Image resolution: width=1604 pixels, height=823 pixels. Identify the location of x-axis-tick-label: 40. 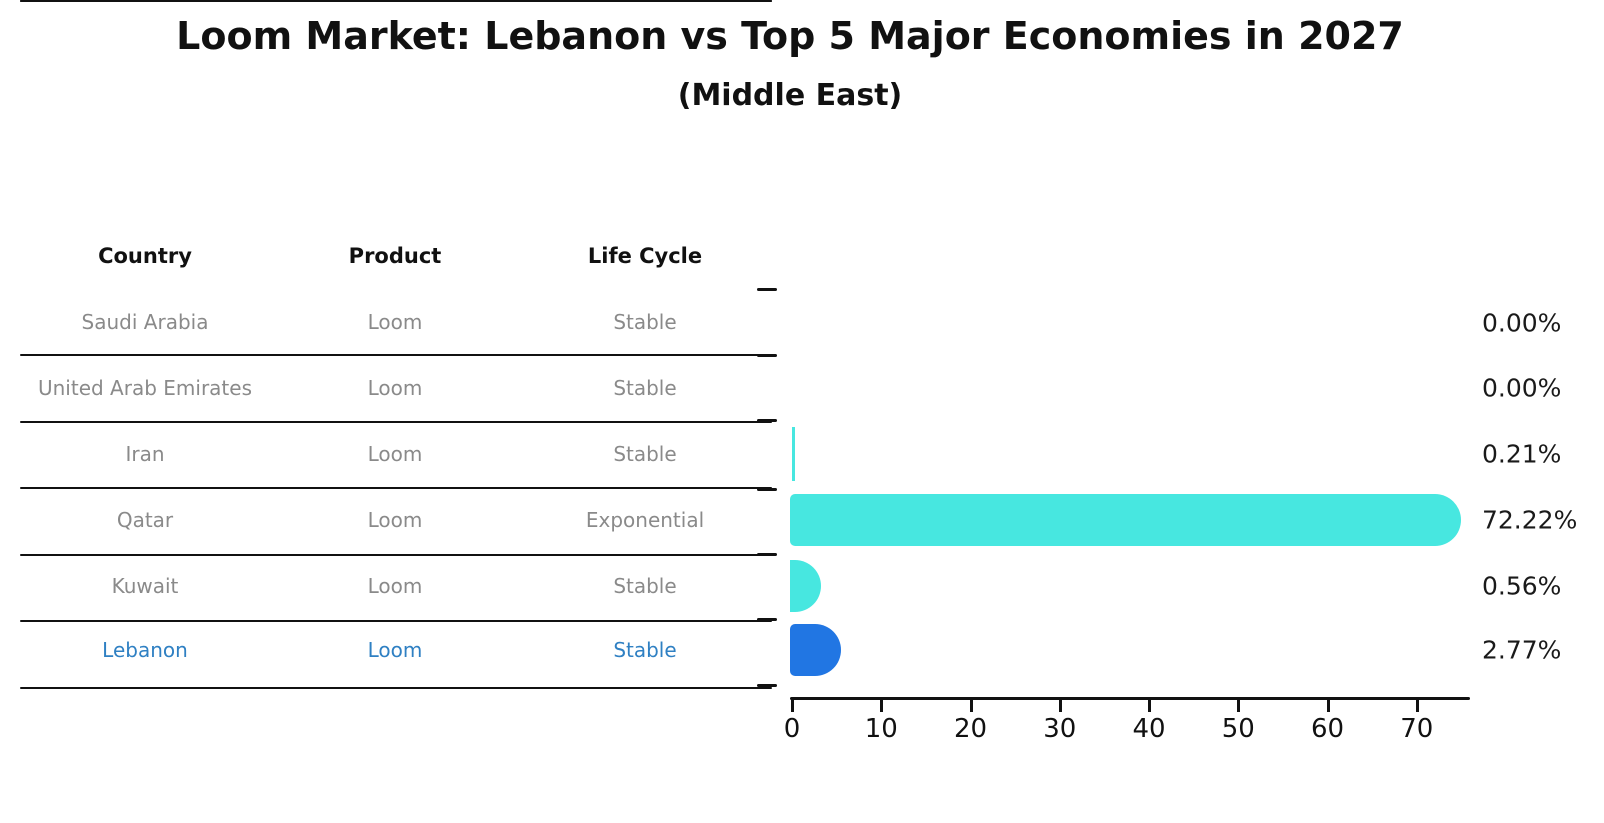
(1149, 729).